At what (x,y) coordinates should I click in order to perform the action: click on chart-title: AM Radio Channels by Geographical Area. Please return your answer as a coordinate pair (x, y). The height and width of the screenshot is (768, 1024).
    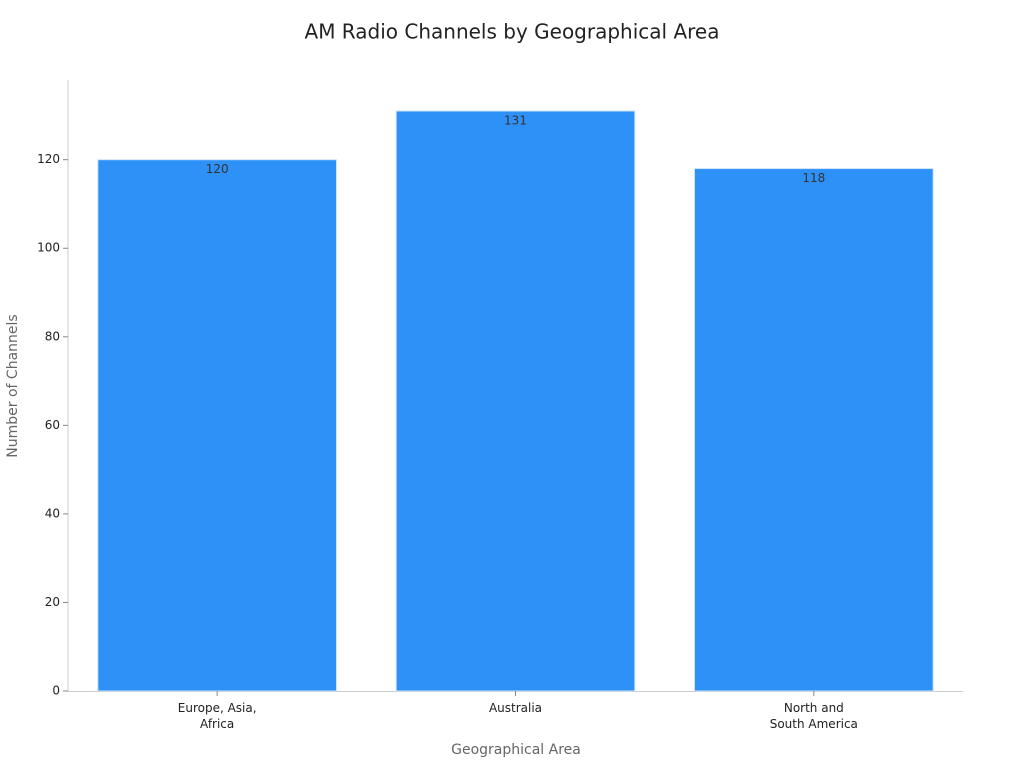
    Looking at the image, I should click on (512, 32).